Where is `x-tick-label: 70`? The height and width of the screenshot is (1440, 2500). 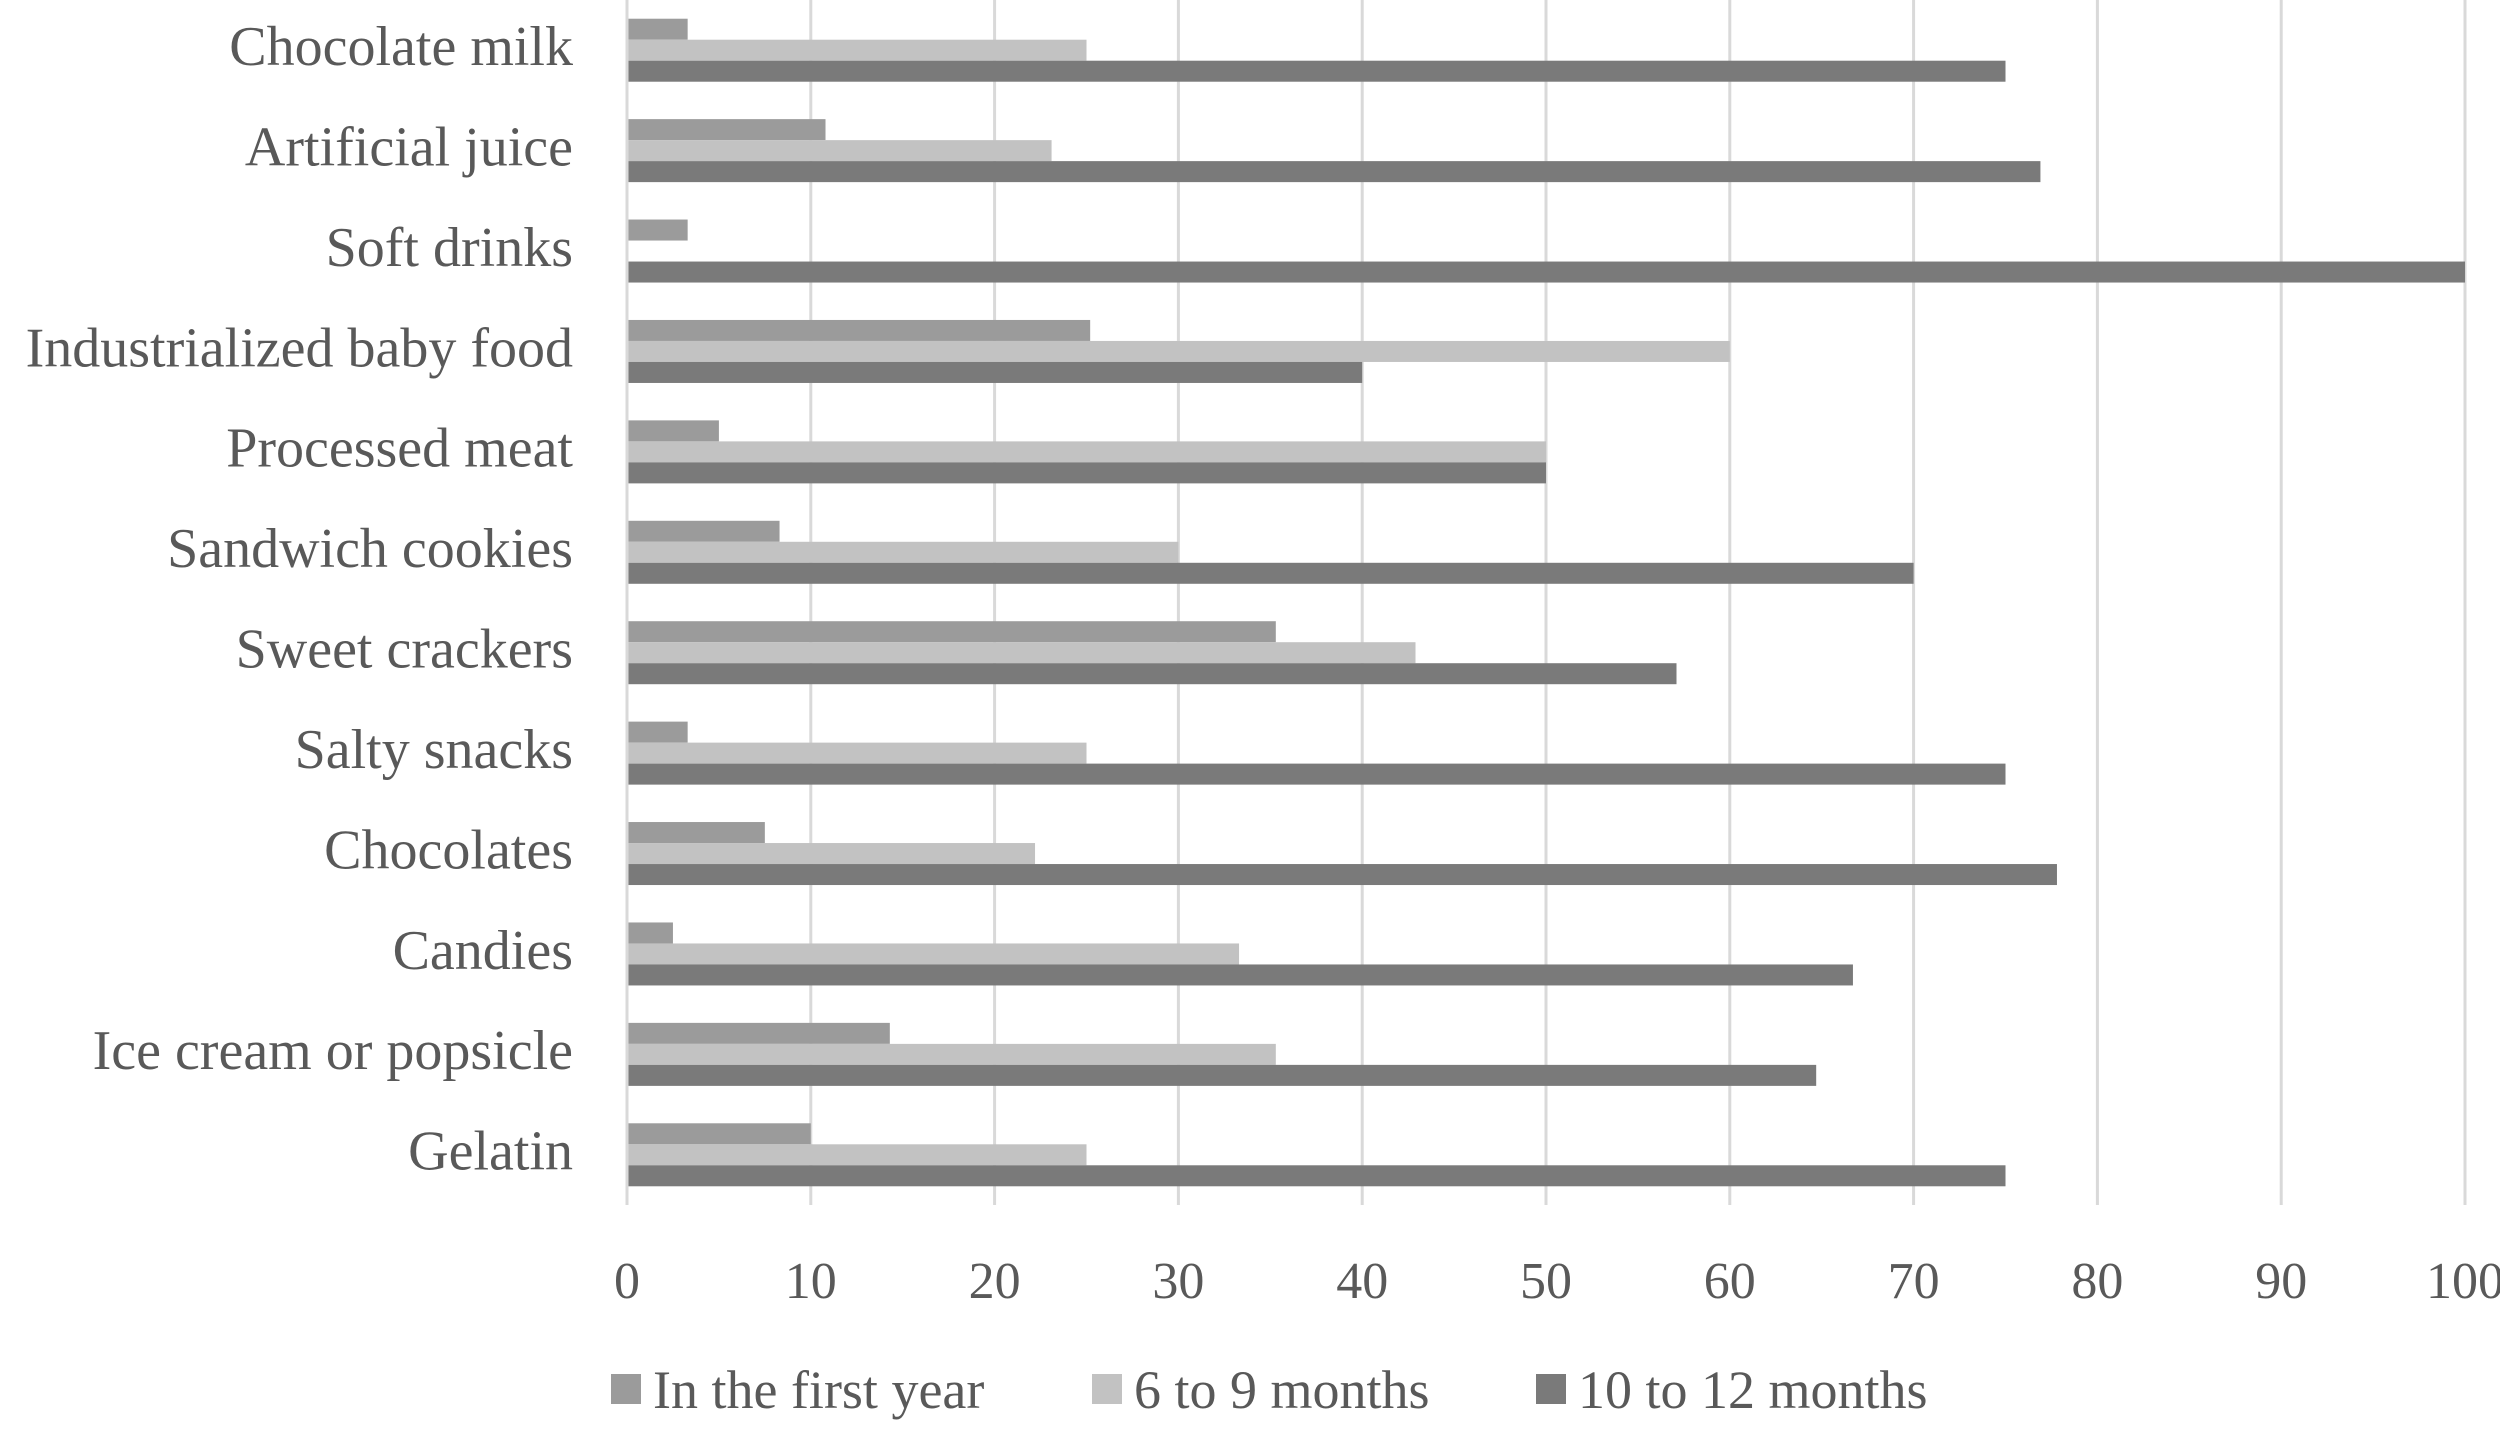
x-tick-label: 70 is located at coordinates (1914, 1281).